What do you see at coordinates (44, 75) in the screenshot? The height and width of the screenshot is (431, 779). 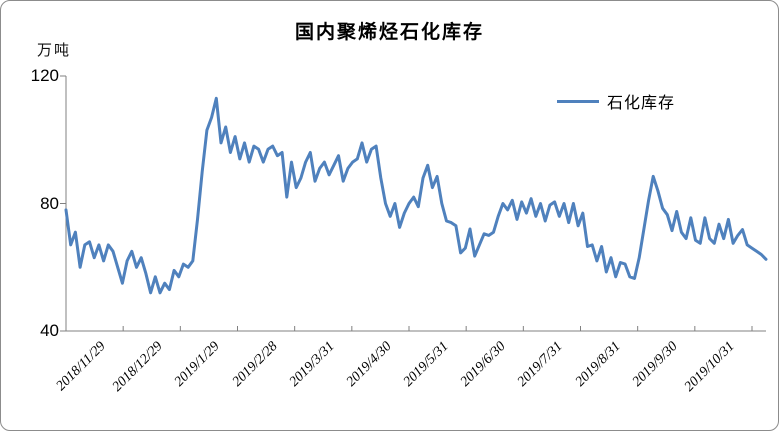 I see `y-axis-tick-label: 120` at bounding box center [44, 75].